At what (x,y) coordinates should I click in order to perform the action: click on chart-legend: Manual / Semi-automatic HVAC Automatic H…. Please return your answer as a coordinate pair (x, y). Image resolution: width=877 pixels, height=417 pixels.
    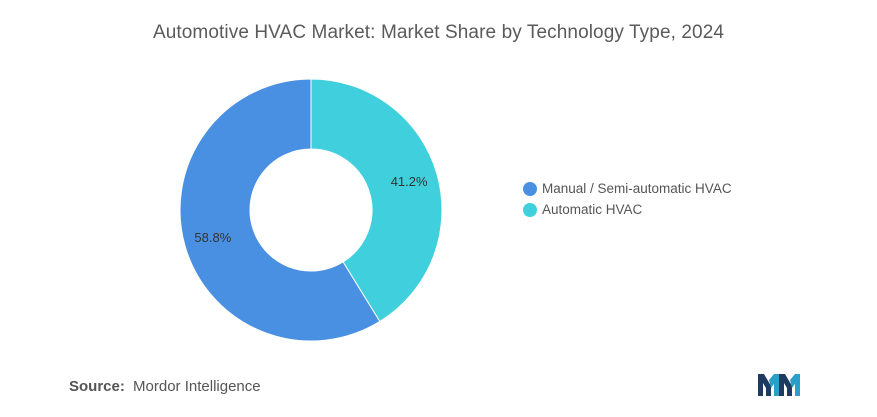
    Looking at the image, I should click on (627, 199).